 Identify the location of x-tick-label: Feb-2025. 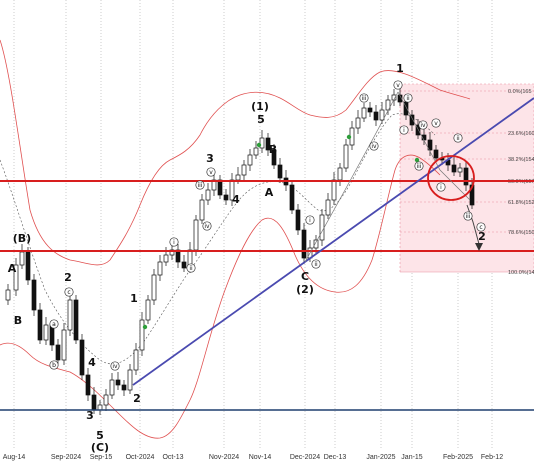
(458, 457).